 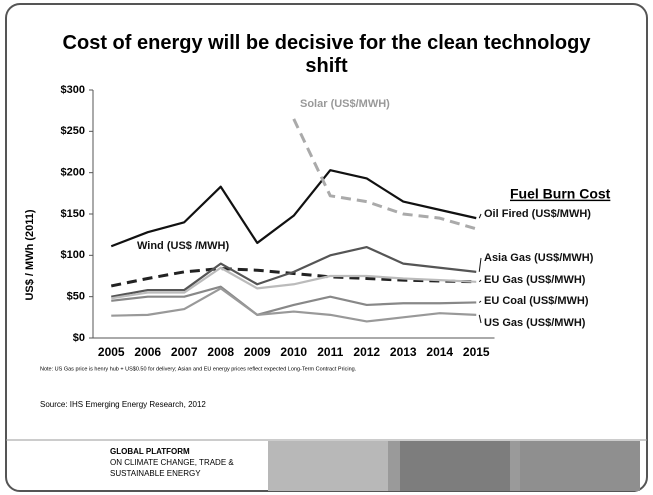 I want to click on x-tick-label: 2011, so click(x=330, y=352).